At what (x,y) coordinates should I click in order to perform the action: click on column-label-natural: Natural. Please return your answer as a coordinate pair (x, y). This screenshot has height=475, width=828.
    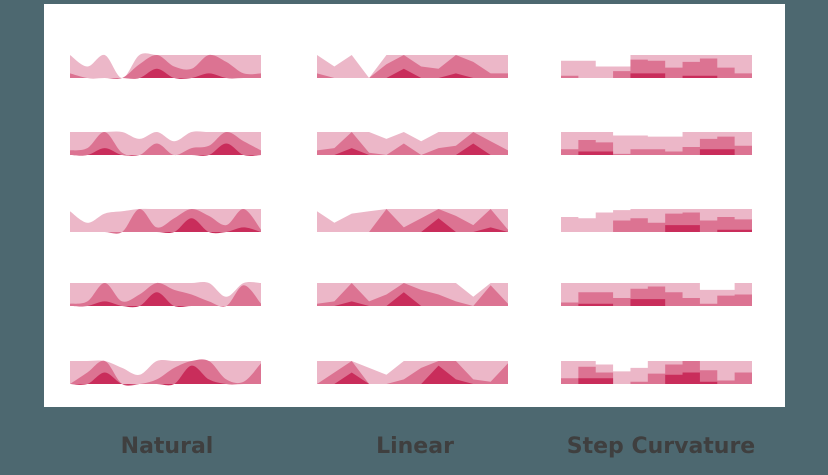
    Looking at the image, I should click on (167, 446).